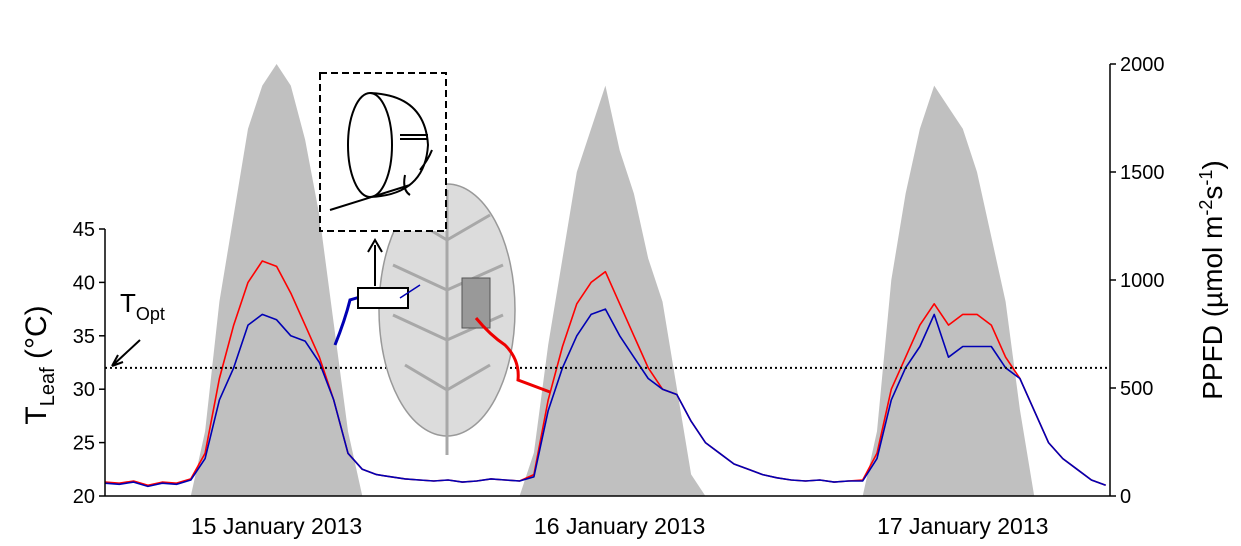 The width and height of the screenshot is (1241, 546). What do you see at coordinates (1212, 308) in the screenshot?
I see `y2-label-part: PPFD (µmol m` at bounding box center [1212, 308].